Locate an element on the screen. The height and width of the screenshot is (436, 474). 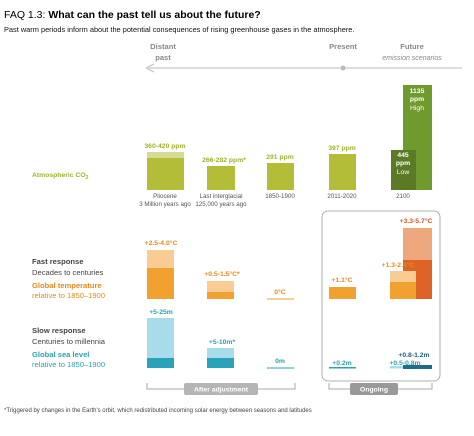
period-name: 1850-1900 is located at coordinates (280, 196).